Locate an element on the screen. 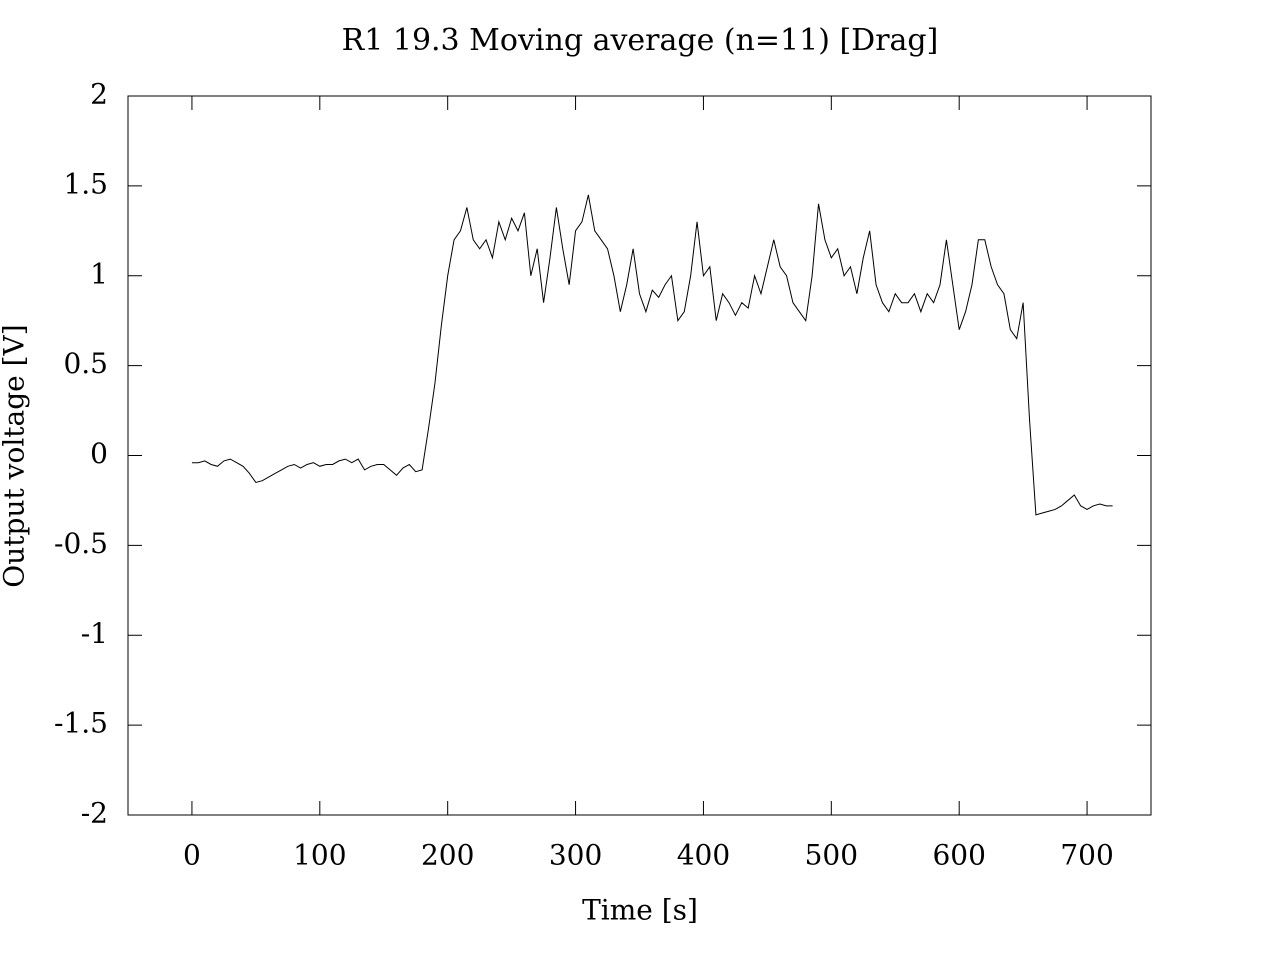 The image size is (1280, 960). x-tick-label: 0 is located at coordinates (192, 855).